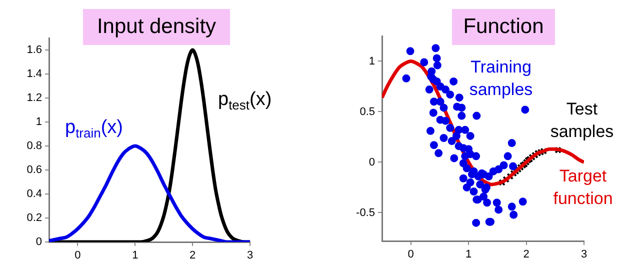 The width and height of the screenshot is (640, 265). I want to click on y-tick-label: -0.5, so click(365, 212).